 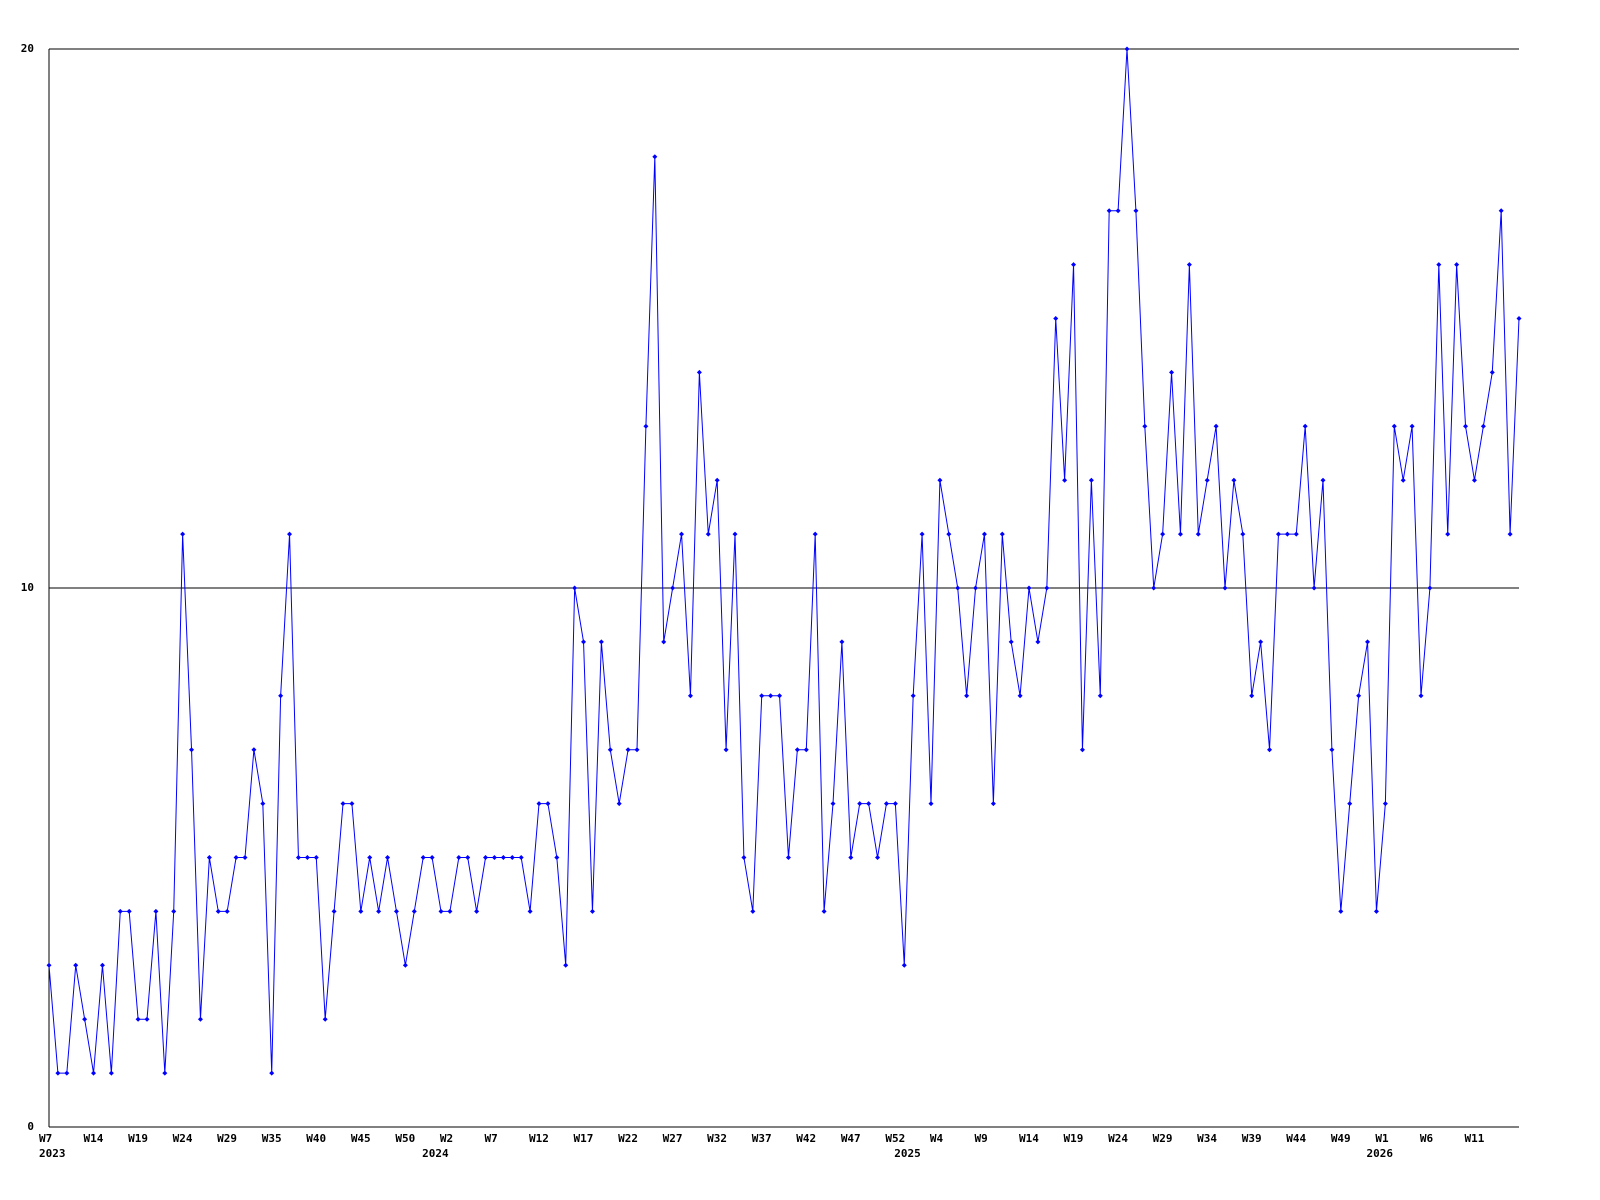 I want to click on x-tick-label: W9, so click(x=980, y=1138).